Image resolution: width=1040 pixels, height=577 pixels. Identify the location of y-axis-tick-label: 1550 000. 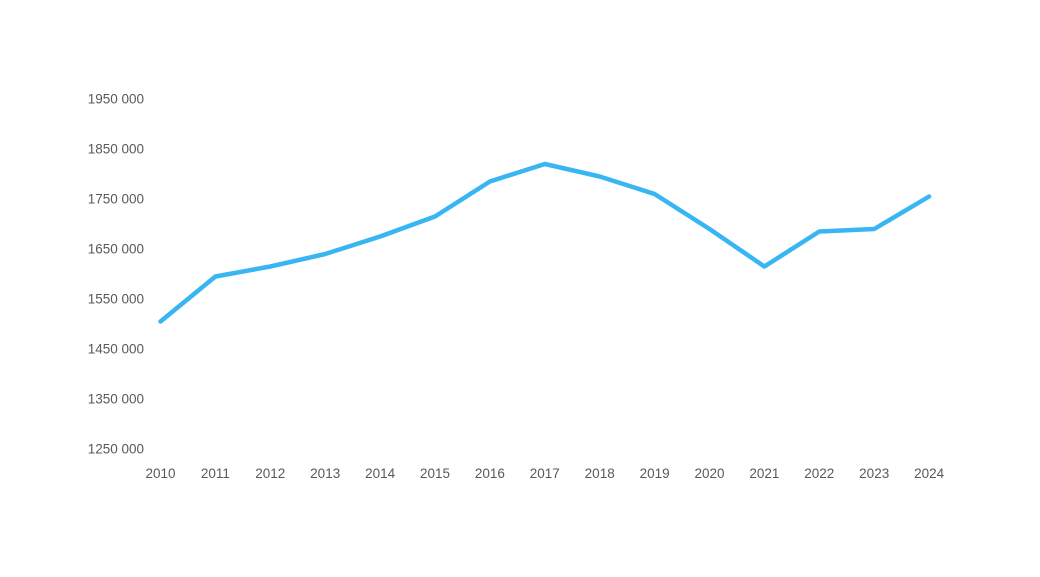
(116, 299).